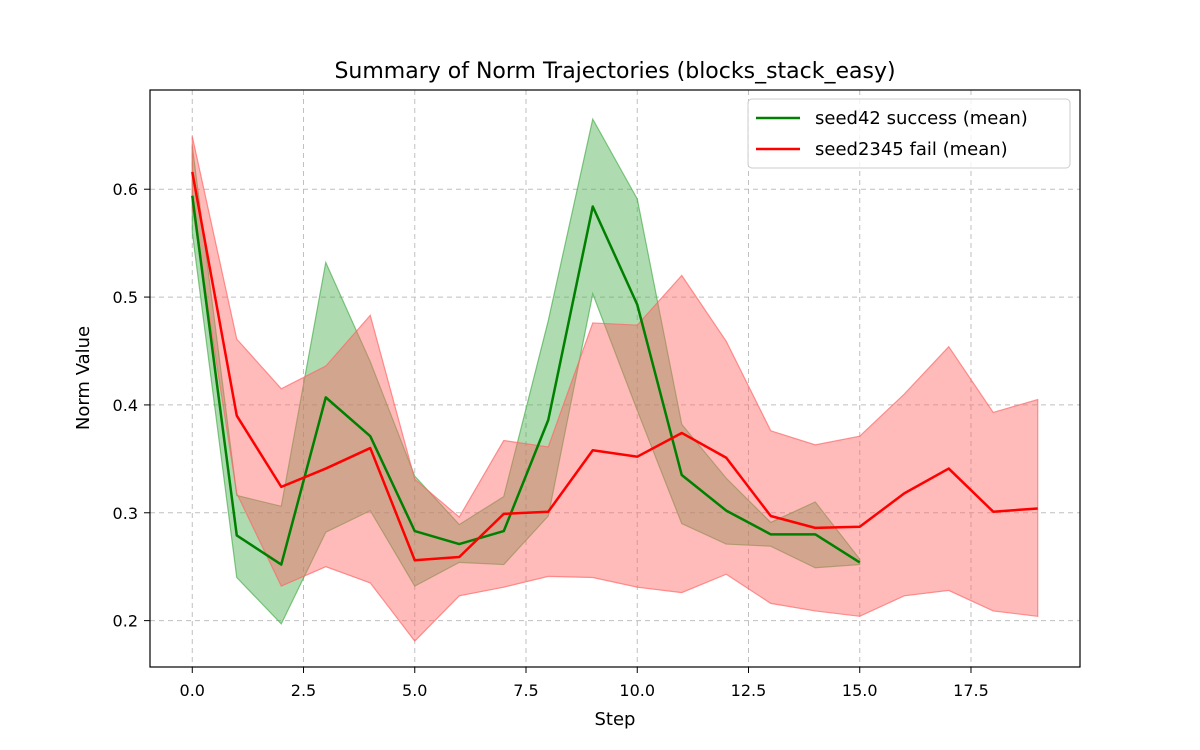 Image resolution: width=1200 pixels, height=750 pixels. What do you see at coordinates (303, 690) in the screenshot?
I see `x-tick-label: 2.5` at bounding box center [303, 690].